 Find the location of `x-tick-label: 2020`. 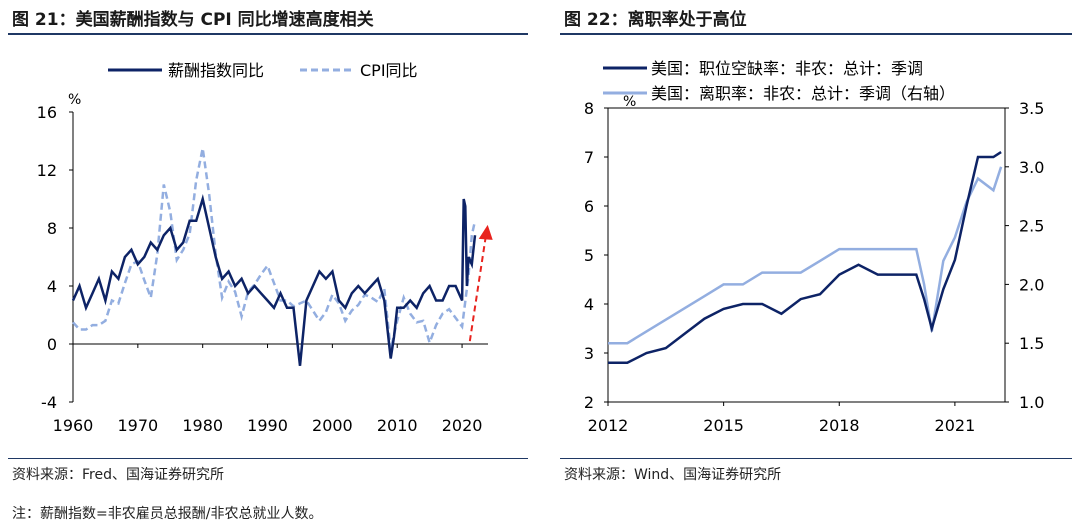

x-tick-label: 2020 is located at coordinates (462, 425).